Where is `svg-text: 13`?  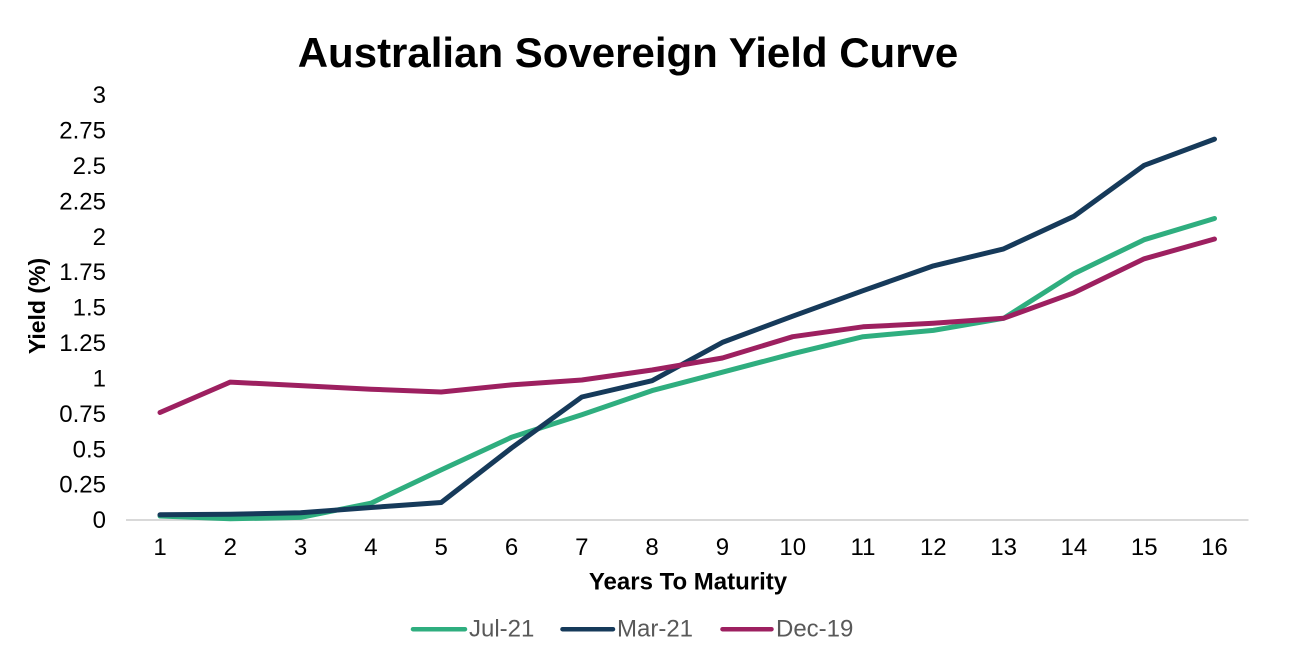
svg-text: 13 is located at coordinates (1003, 547).